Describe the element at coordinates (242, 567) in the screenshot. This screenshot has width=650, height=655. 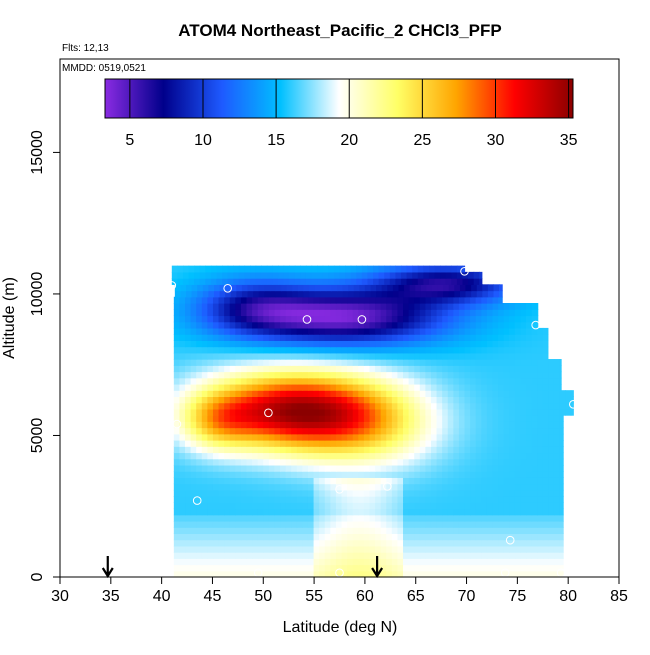
I see `flight-arrows` at that location.